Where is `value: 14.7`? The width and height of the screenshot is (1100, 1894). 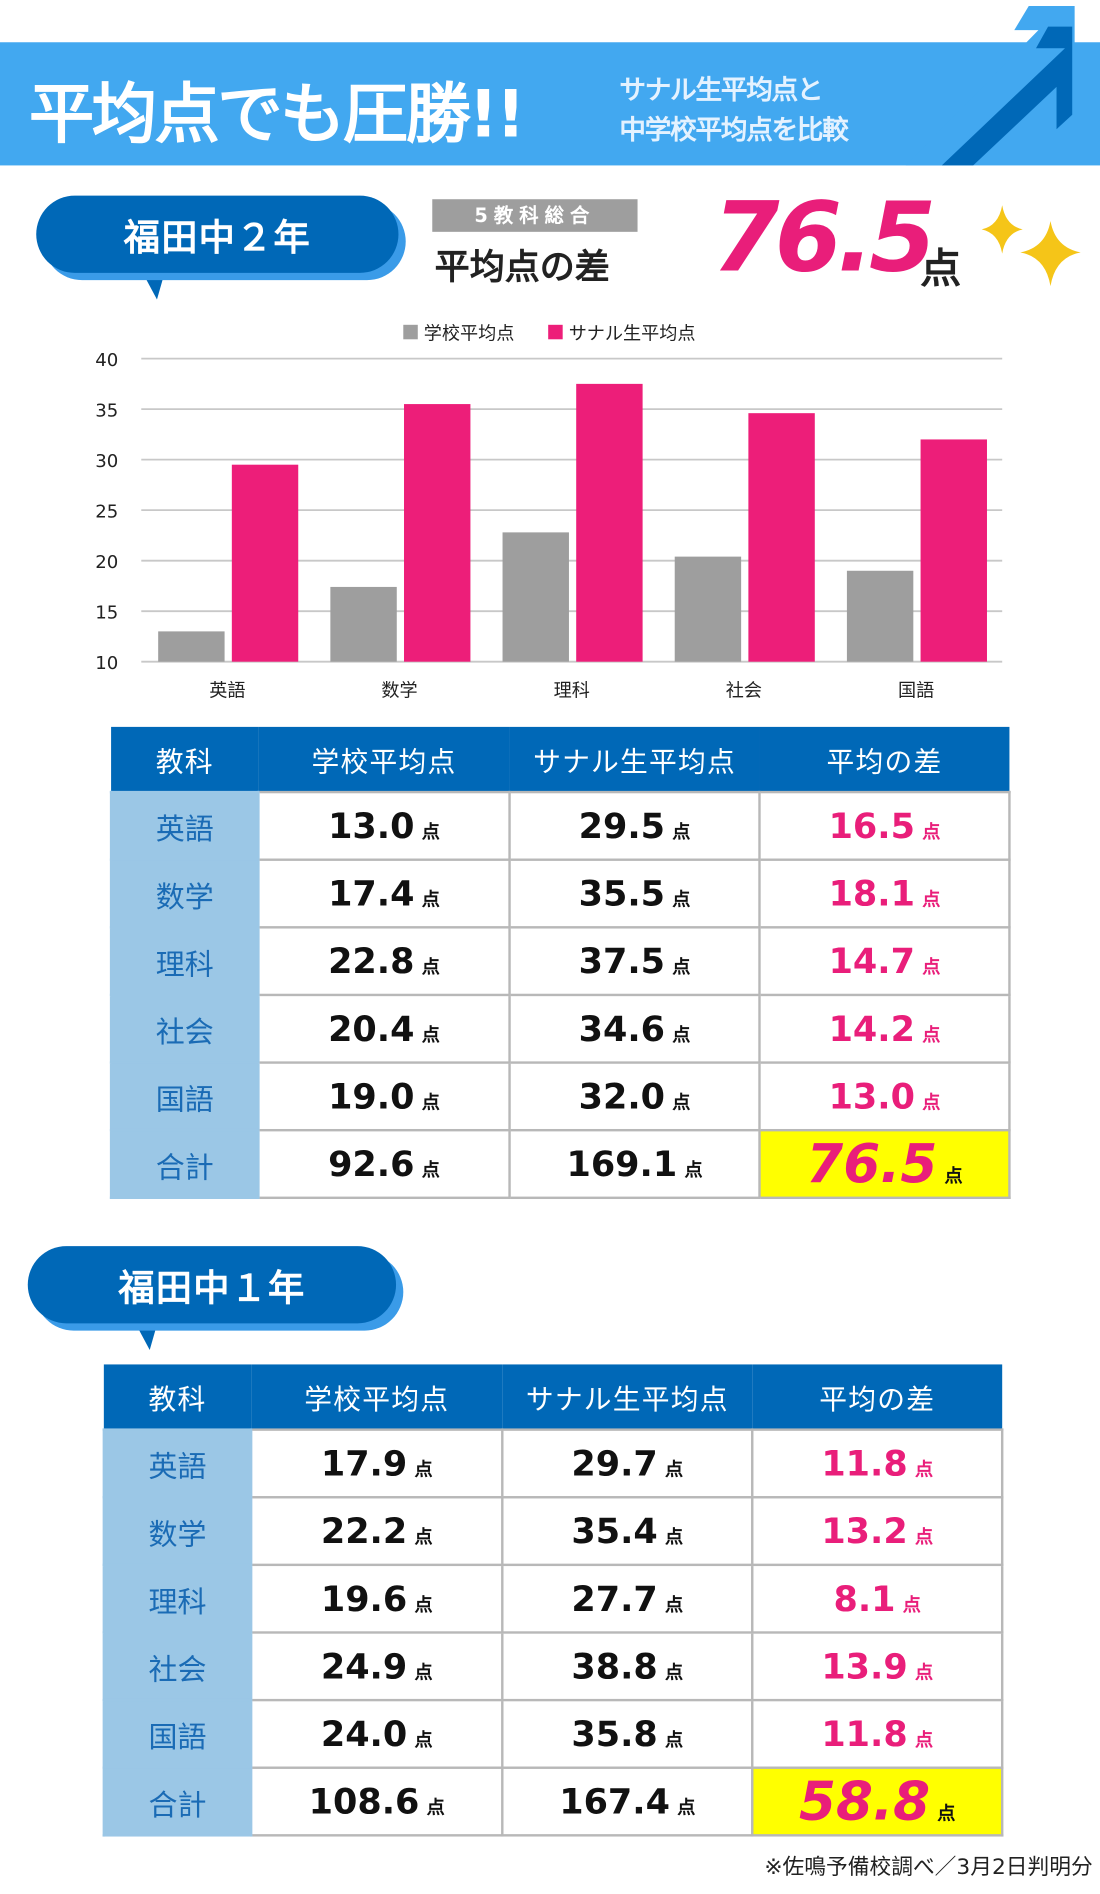
value: 14.7 is located at coordinates (871, 961).